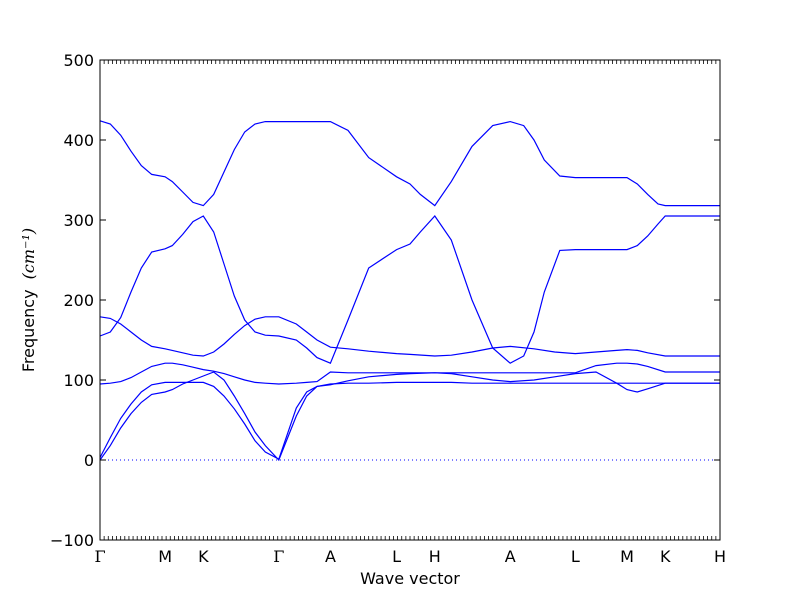  I want to click on y-axis-title-text: Frequency, so click(28, 330).